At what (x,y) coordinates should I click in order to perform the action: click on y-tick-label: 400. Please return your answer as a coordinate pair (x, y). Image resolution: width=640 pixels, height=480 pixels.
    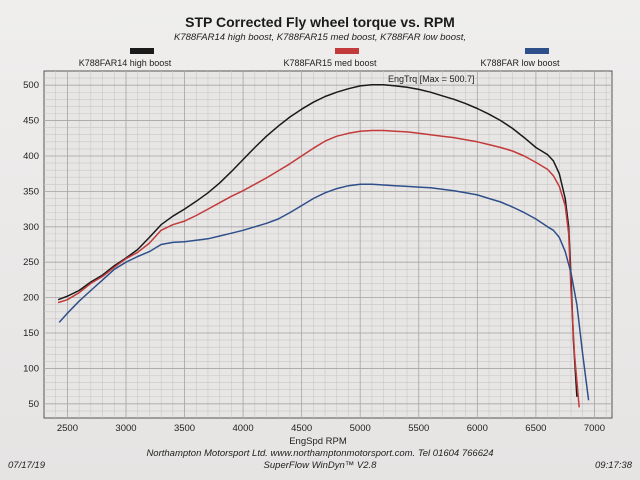
    Looking at the image, I should click on (31, 156).